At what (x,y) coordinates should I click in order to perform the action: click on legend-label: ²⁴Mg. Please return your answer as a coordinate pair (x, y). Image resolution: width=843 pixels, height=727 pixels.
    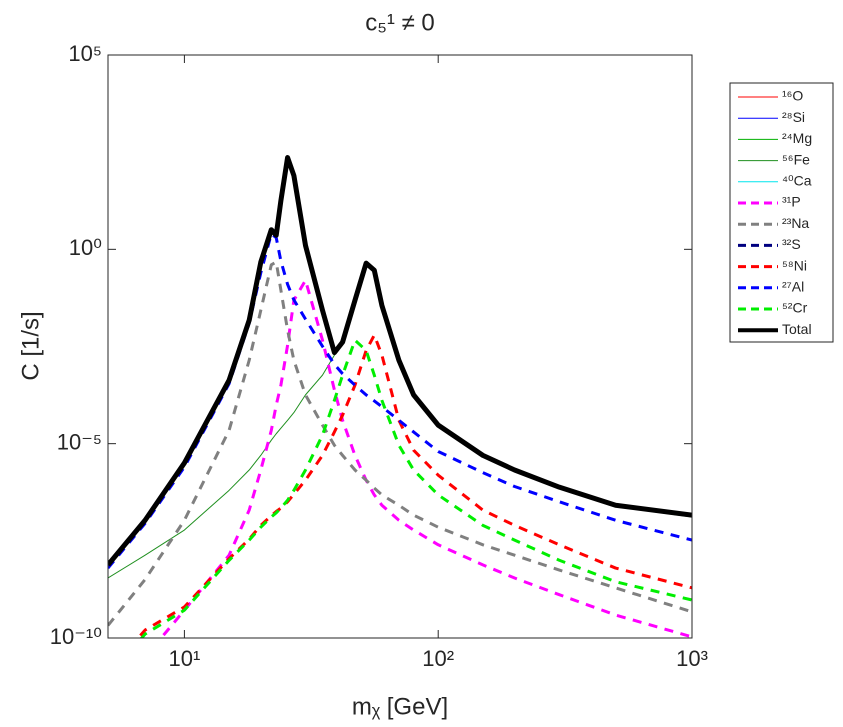
    Looking at the image, I should click on (797, 138).